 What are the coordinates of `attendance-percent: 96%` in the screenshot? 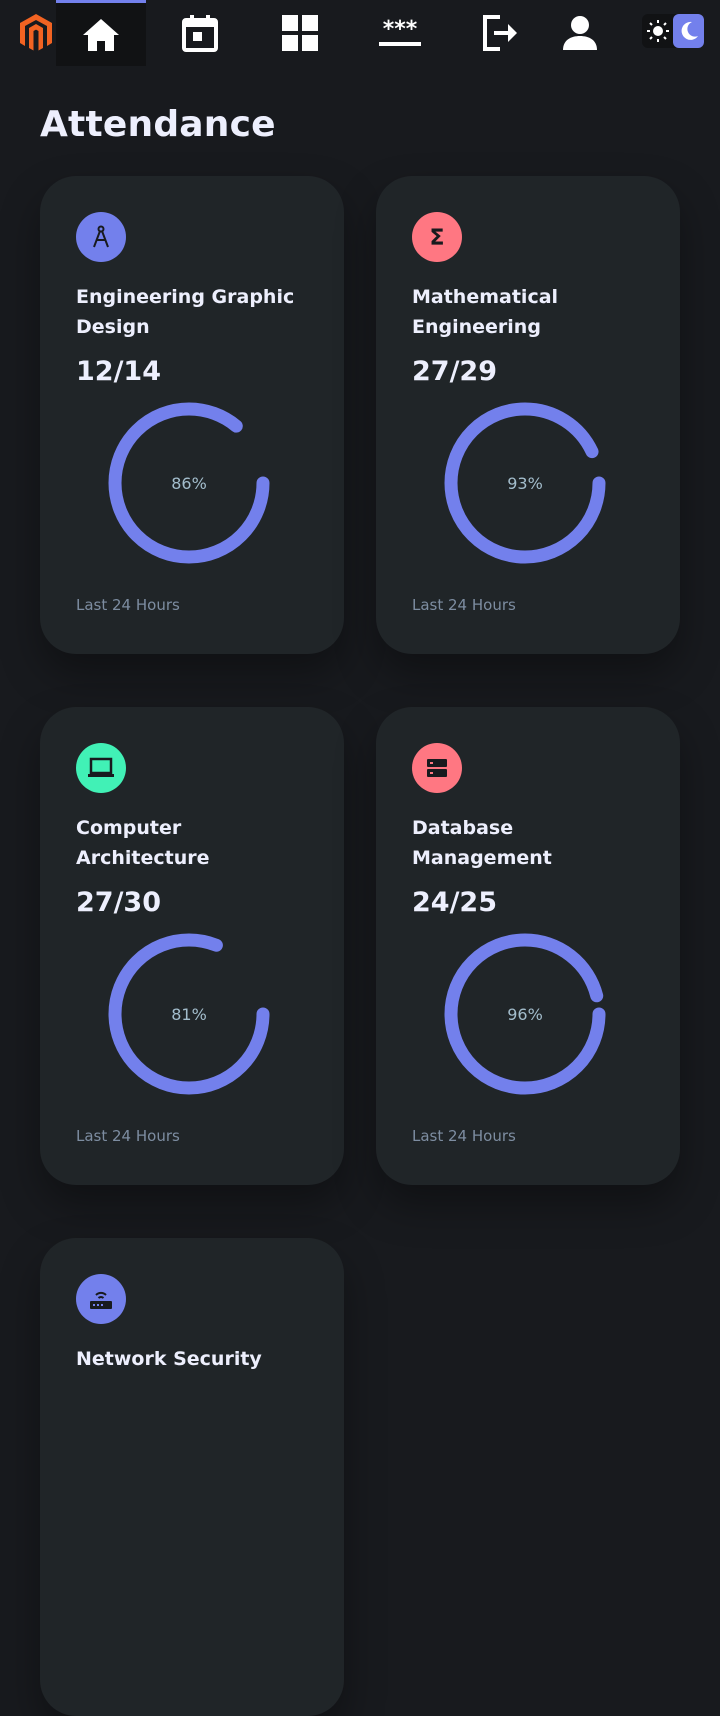 It's located at (525, 1014).